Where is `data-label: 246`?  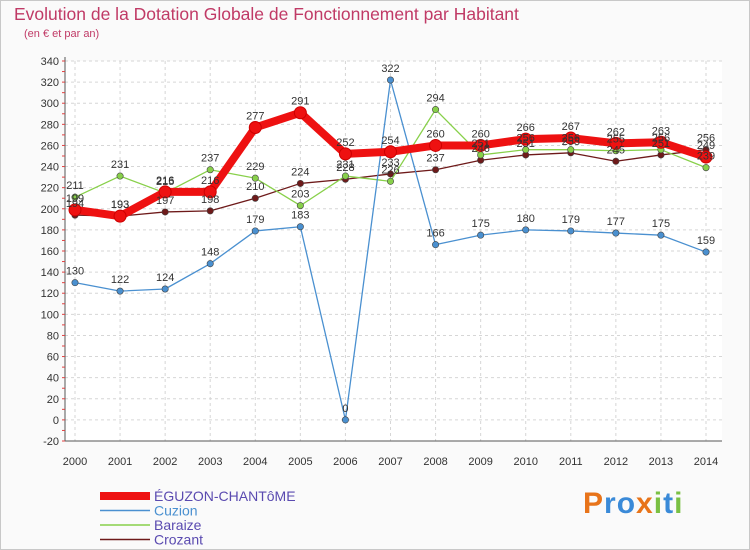
data-label: 246 is located at coordinates (480, 149).